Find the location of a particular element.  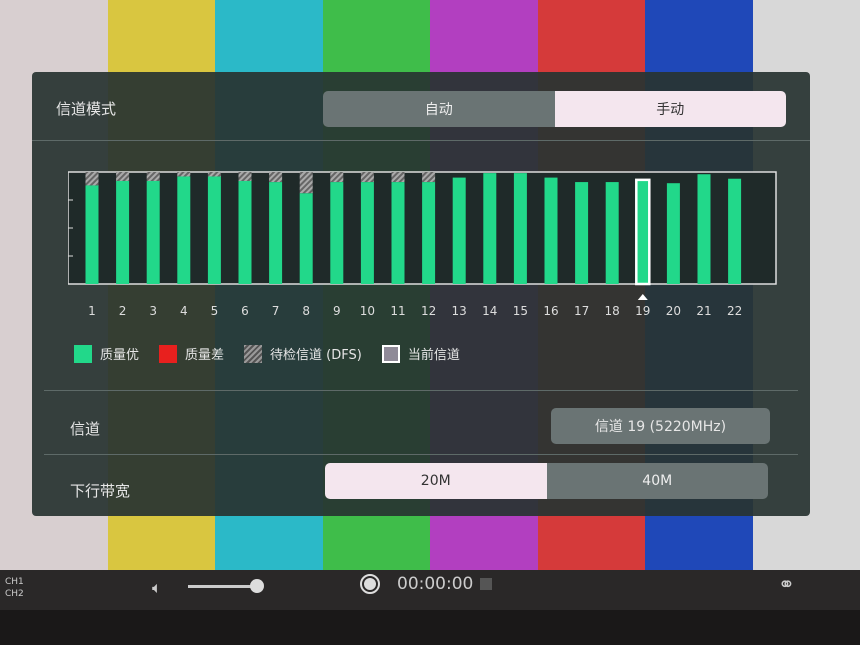

x-tick-label: 16 is located at coordinates (550, 311).